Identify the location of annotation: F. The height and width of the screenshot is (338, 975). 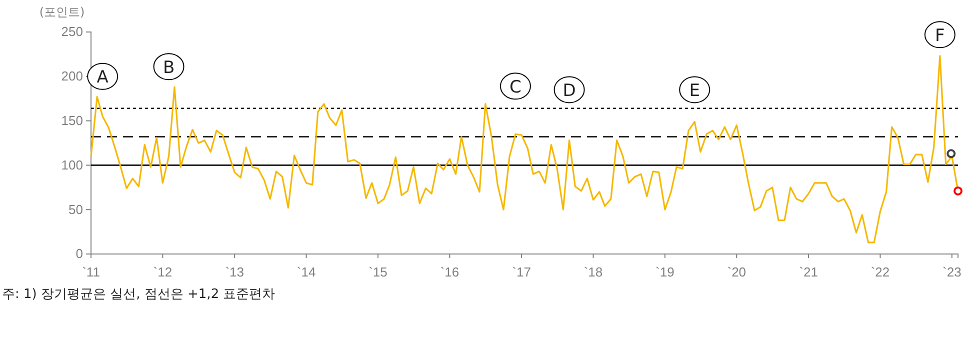
(940, 36).